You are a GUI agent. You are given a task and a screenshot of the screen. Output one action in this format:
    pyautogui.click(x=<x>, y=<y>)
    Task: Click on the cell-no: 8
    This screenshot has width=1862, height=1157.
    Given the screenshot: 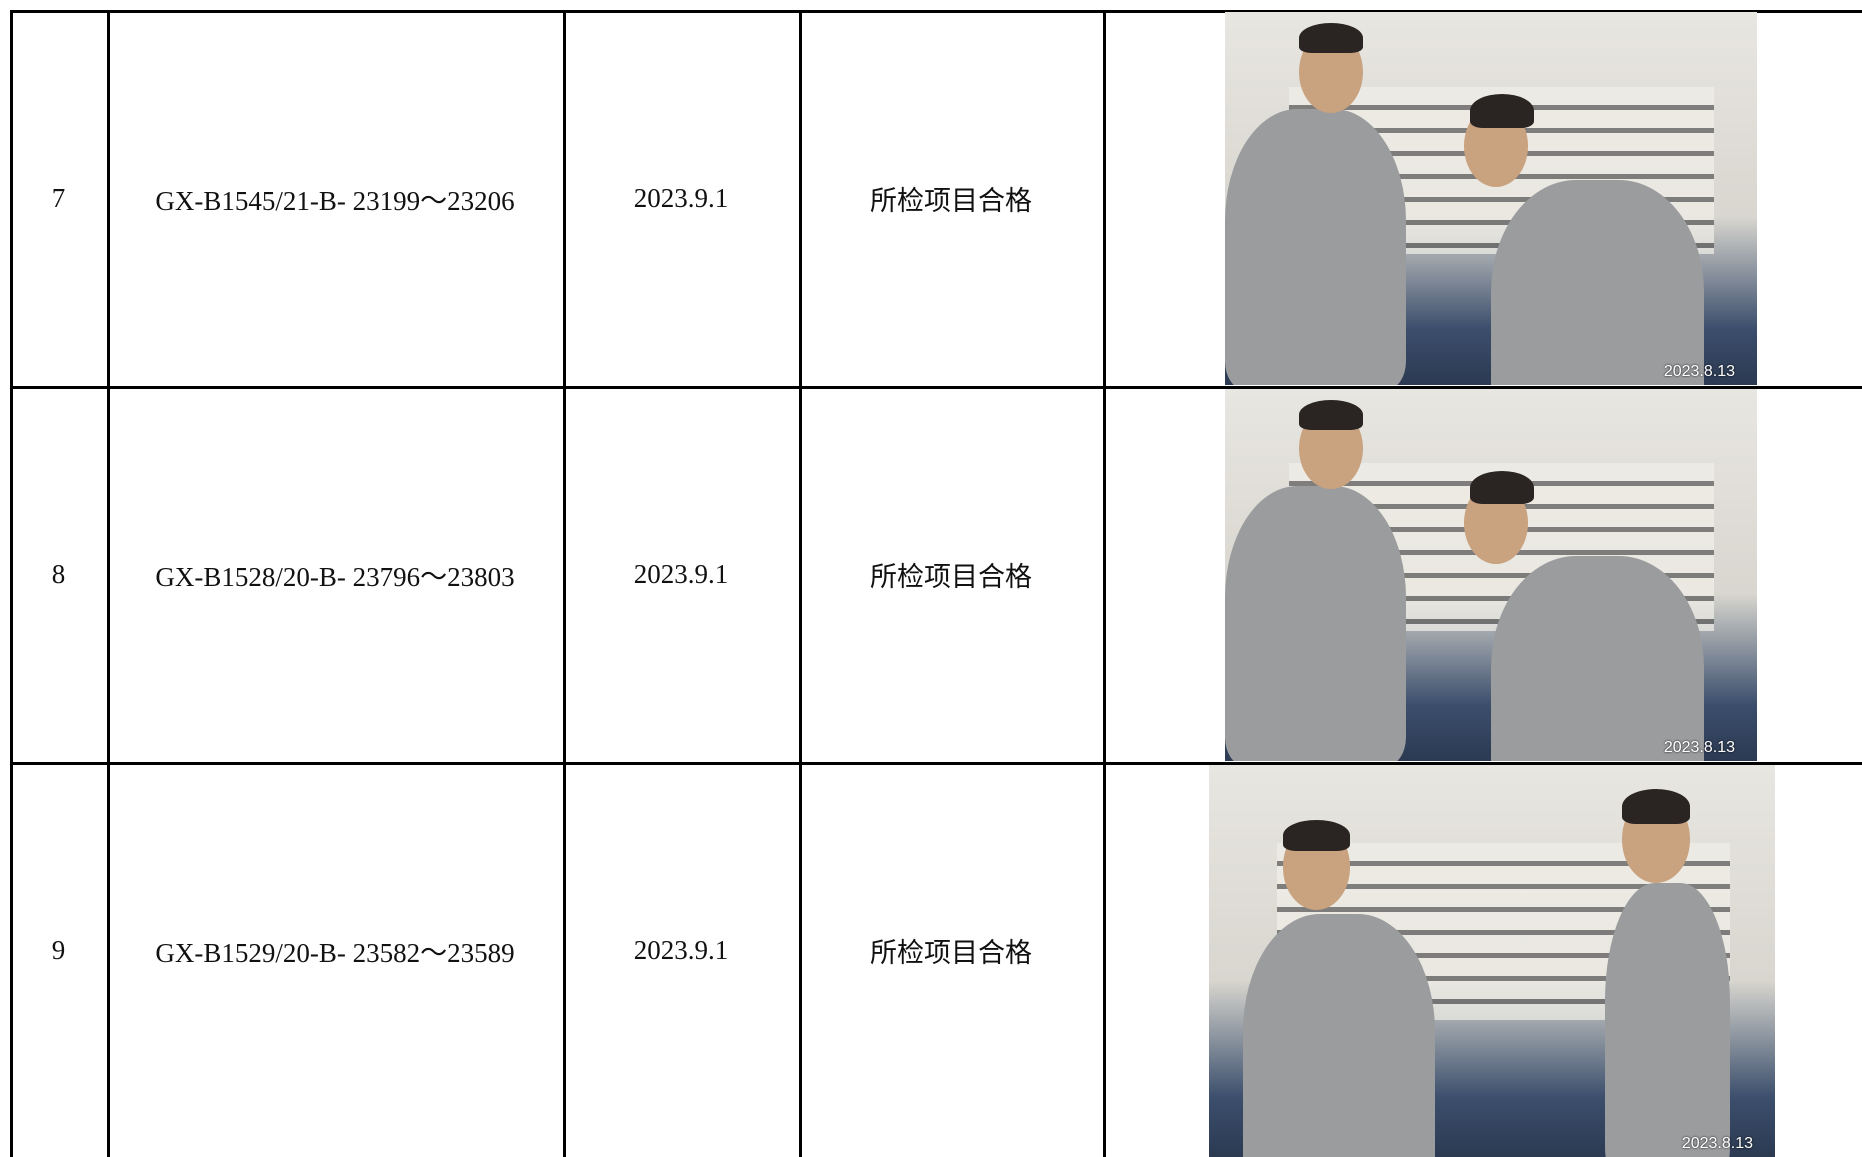 What is the action you would take?
    pyautogui.click(x=58, y=573)
    